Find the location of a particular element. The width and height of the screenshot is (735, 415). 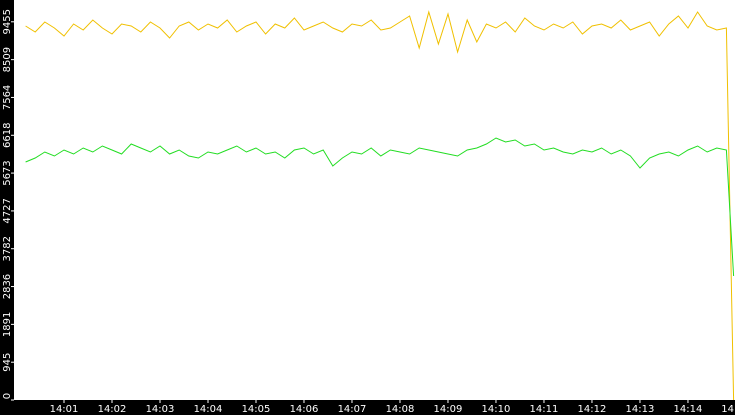

x-tick-label: 14:08 is located at coordinates (400, 409).